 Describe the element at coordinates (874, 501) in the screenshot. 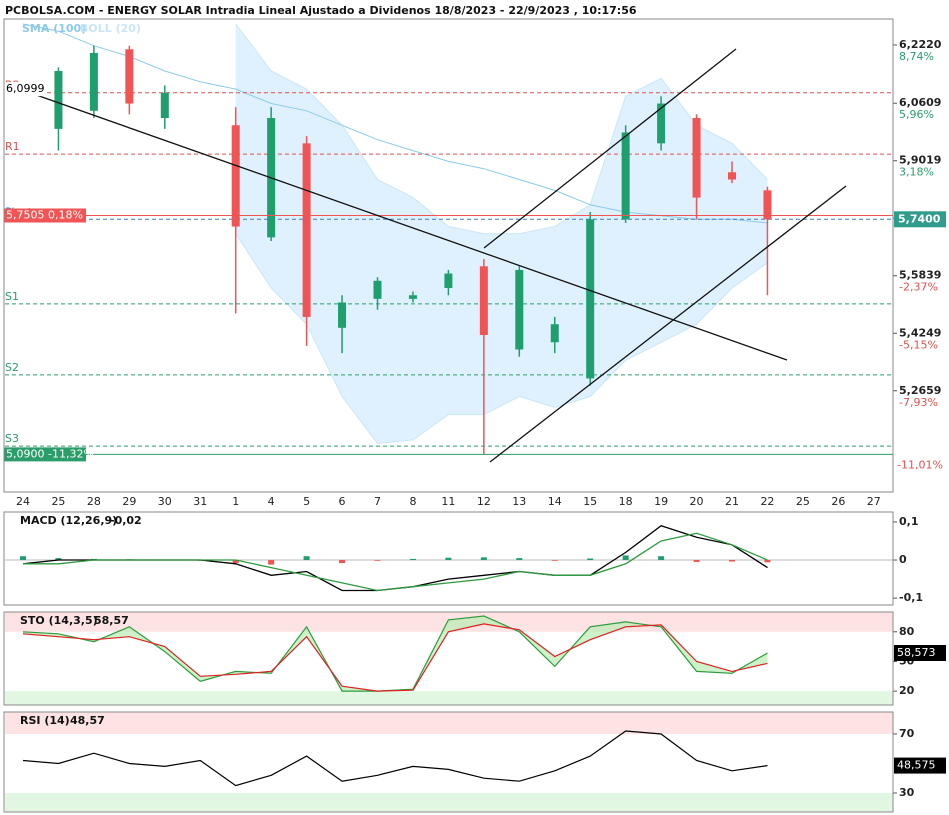

I see `x-tick-label: 27` at that location.